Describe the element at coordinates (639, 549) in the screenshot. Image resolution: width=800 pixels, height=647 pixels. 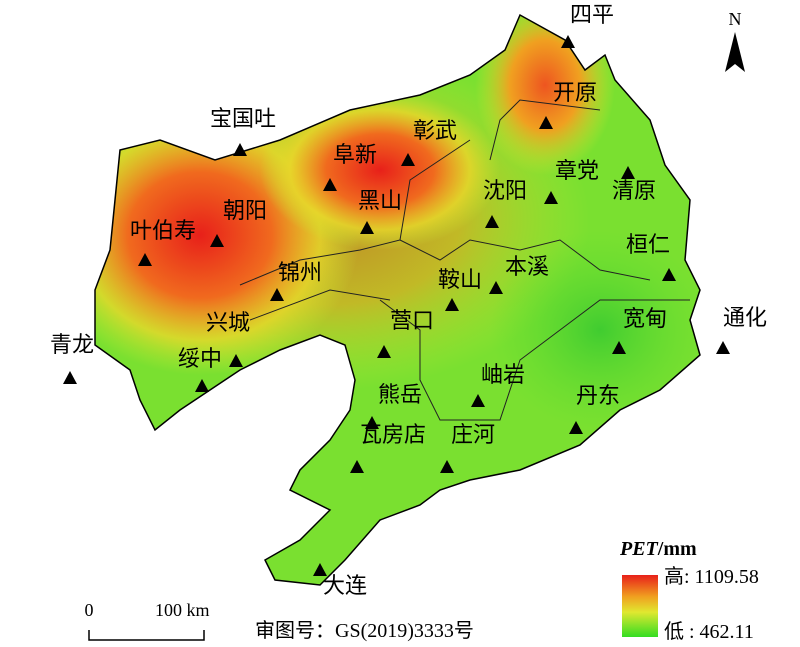
I see `legend-var: PET` at that location.